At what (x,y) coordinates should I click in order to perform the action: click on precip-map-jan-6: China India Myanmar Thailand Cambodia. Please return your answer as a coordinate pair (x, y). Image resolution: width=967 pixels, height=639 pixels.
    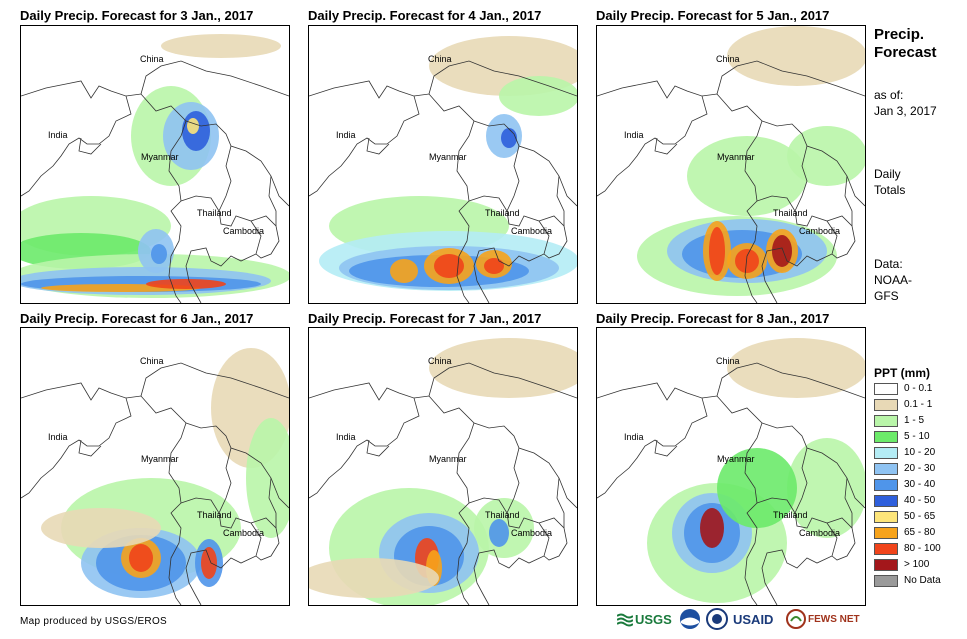
    Looking at the image, I should click on (155, 466).